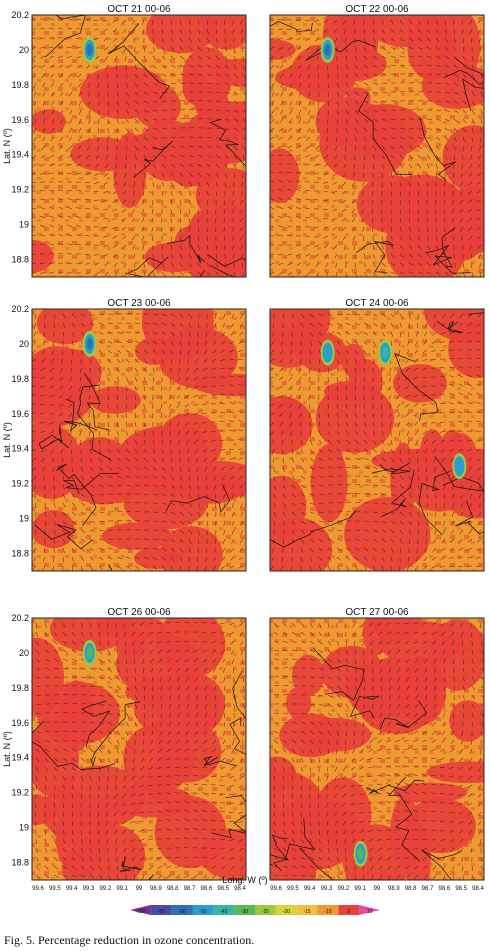 Image resolution: width=490 pixels, height=951 pixels. I want to click on colorbar-tick-label: 10, so click(370, 912).